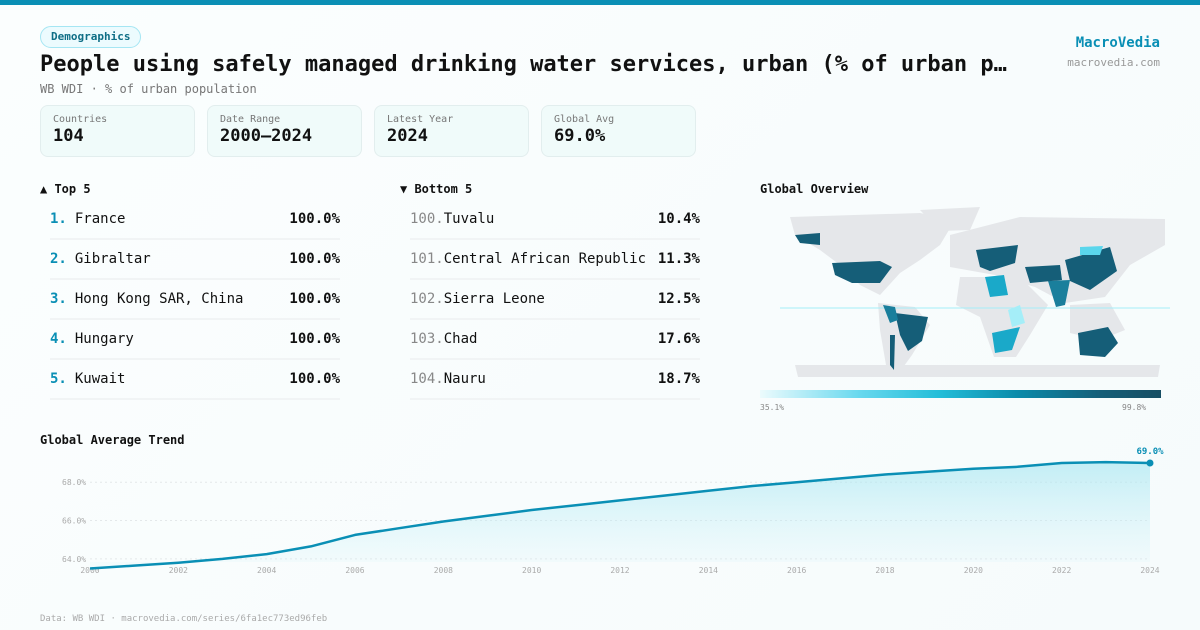 The image size is (1200, 630). Describe the element at coordinates (451, 131) in the screenshot. I see `stat-latest-year: Latest Year 2024` at that location.